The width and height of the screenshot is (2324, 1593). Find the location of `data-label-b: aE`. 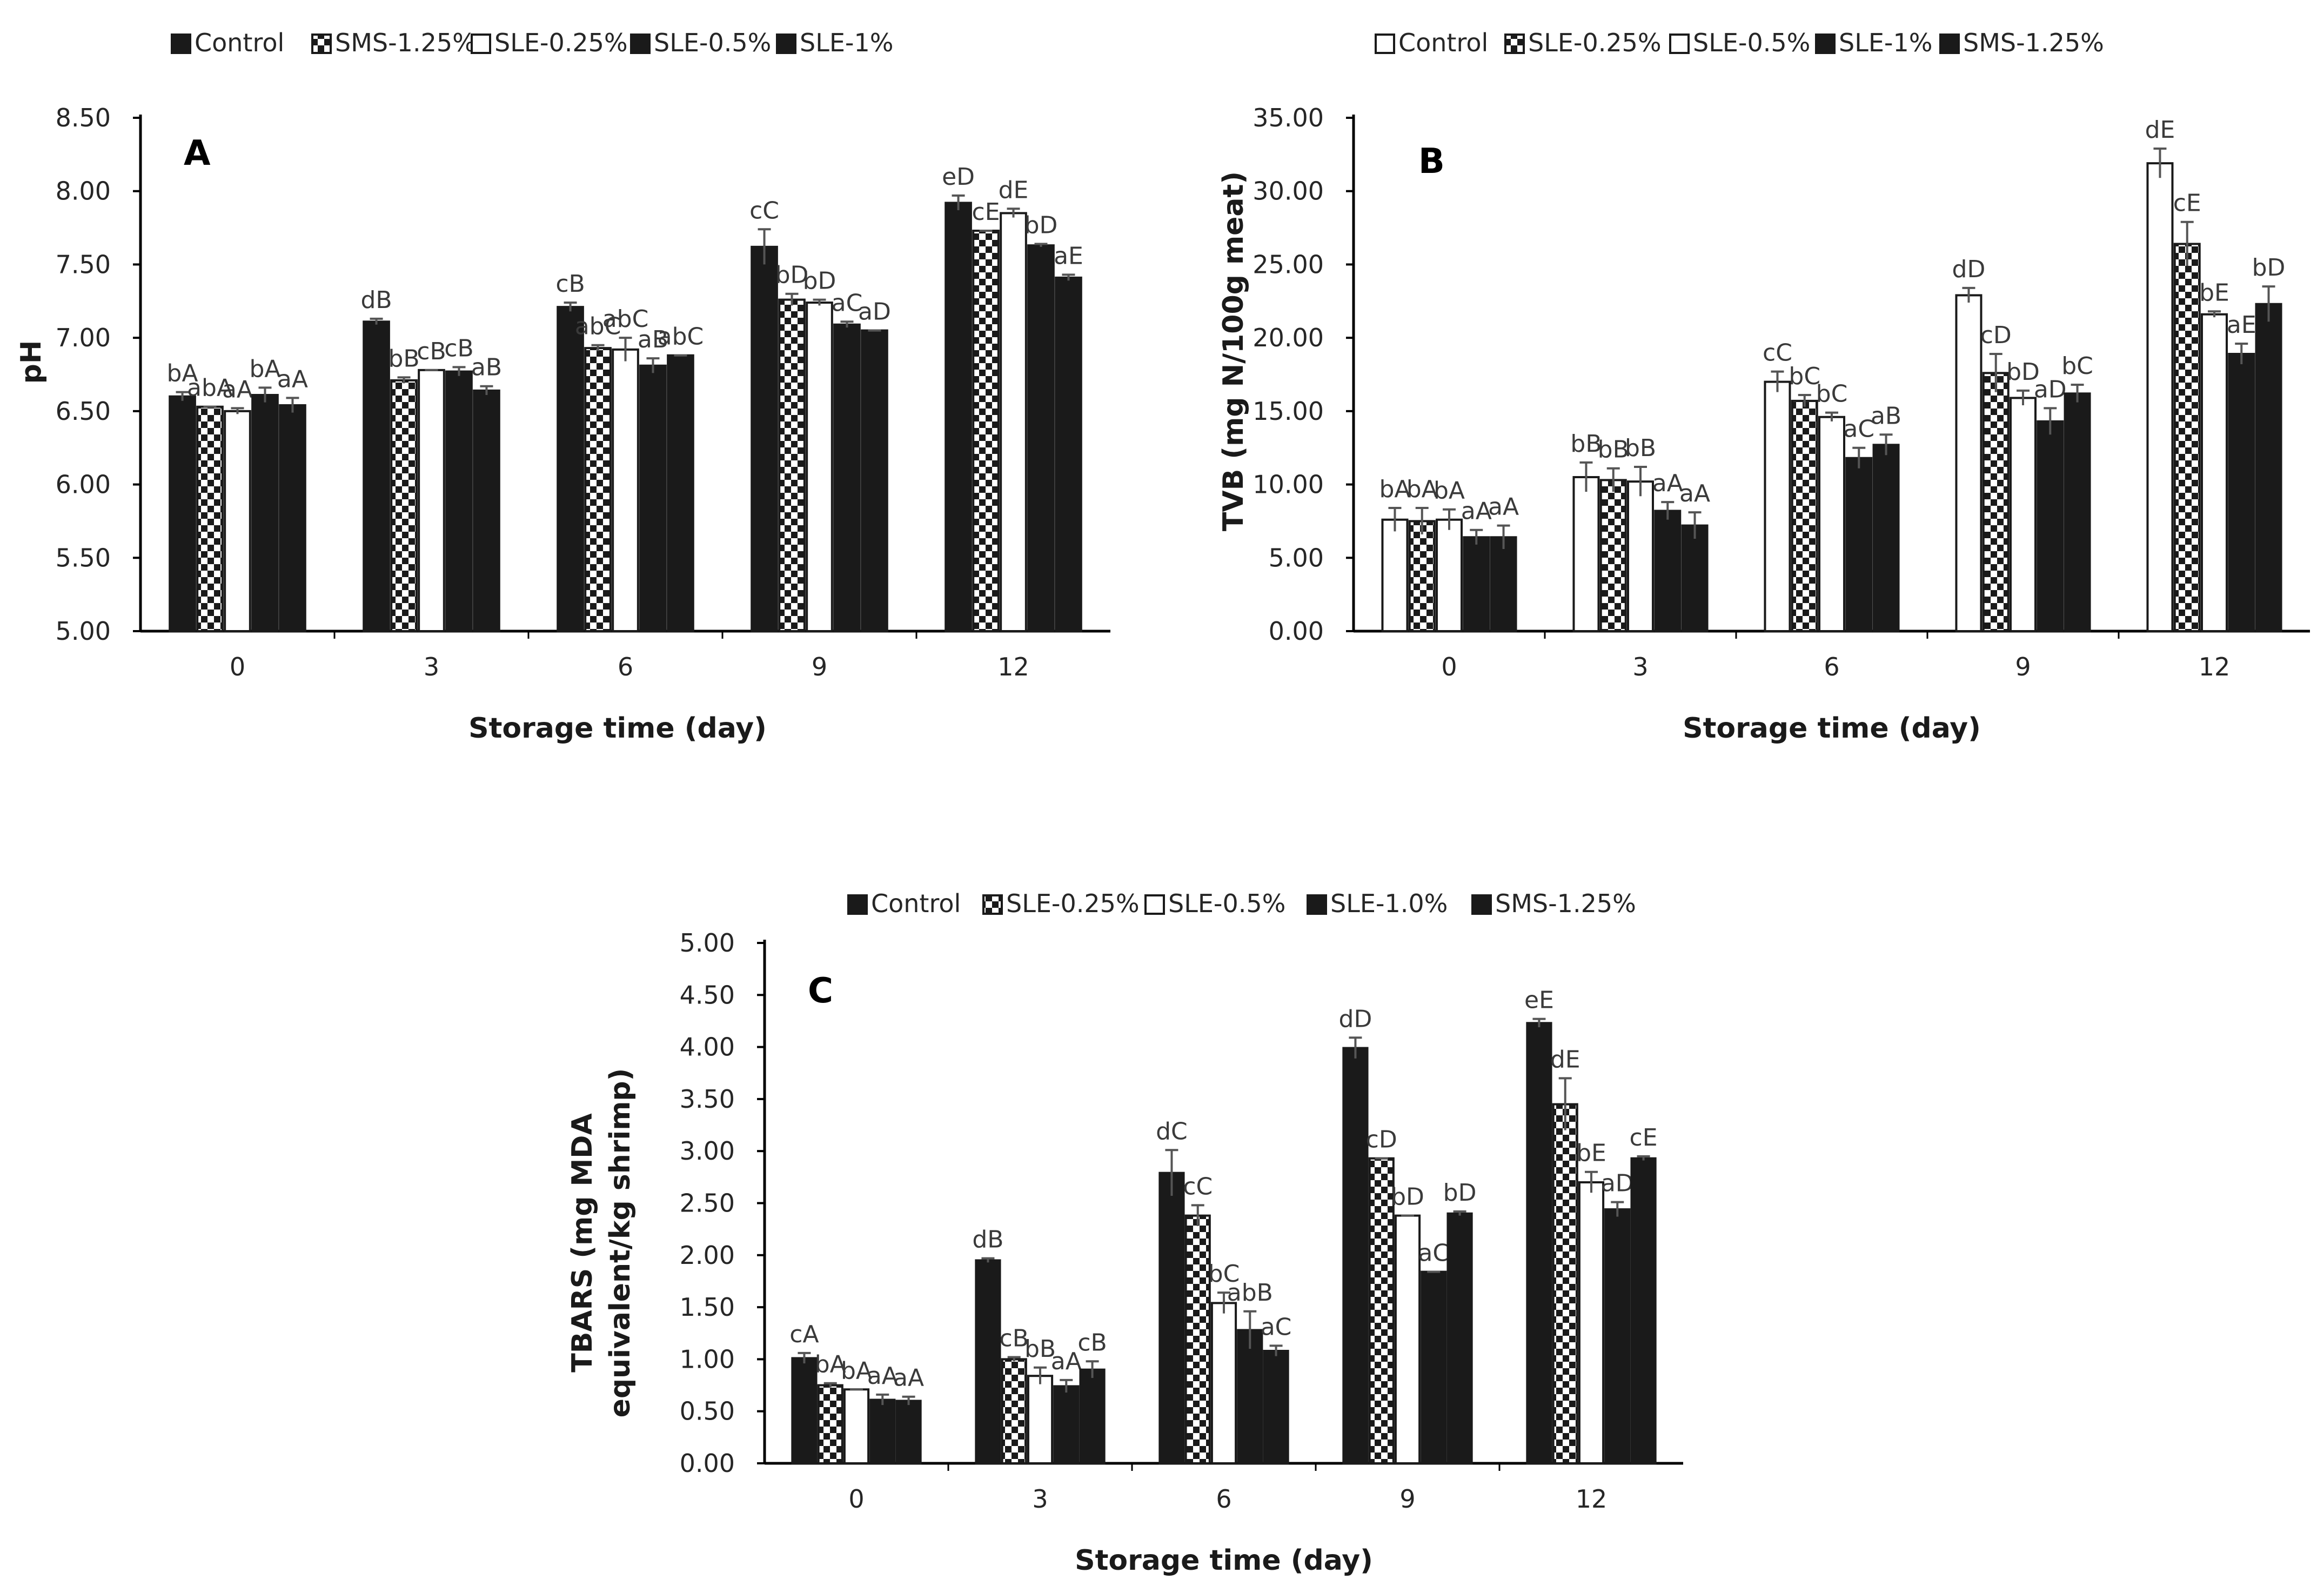

data-label-b: aE is located at coordinates (2241, 325).